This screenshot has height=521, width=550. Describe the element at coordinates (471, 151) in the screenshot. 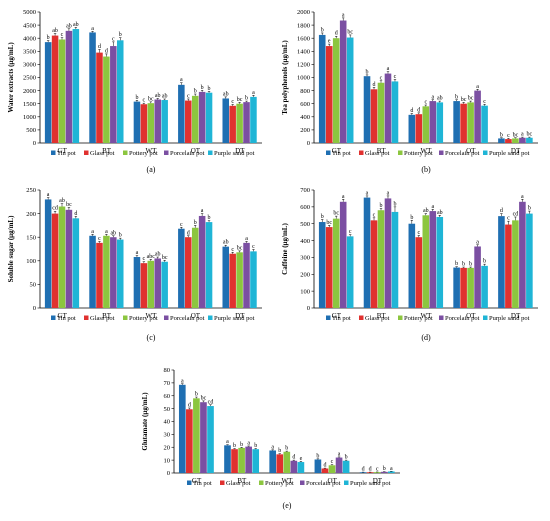

I see `x-tick-label: OT` at that location.